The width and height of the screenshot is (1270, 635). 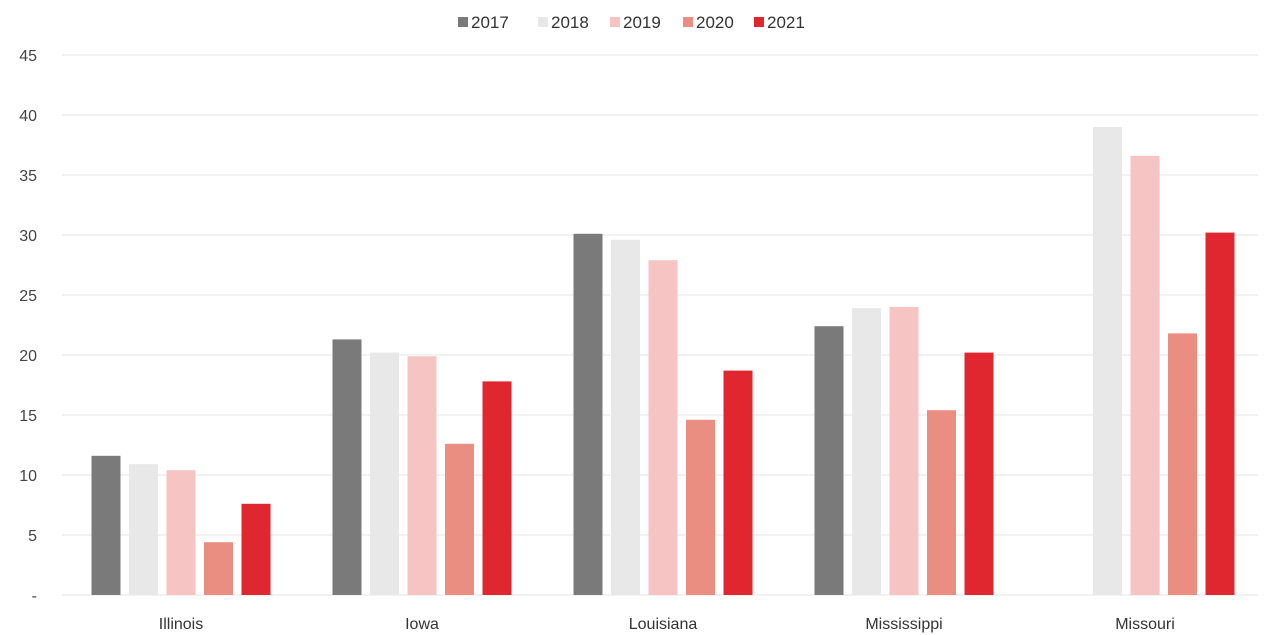 I want to click on bar-2020-louisiana, so click(x=700, y=507).